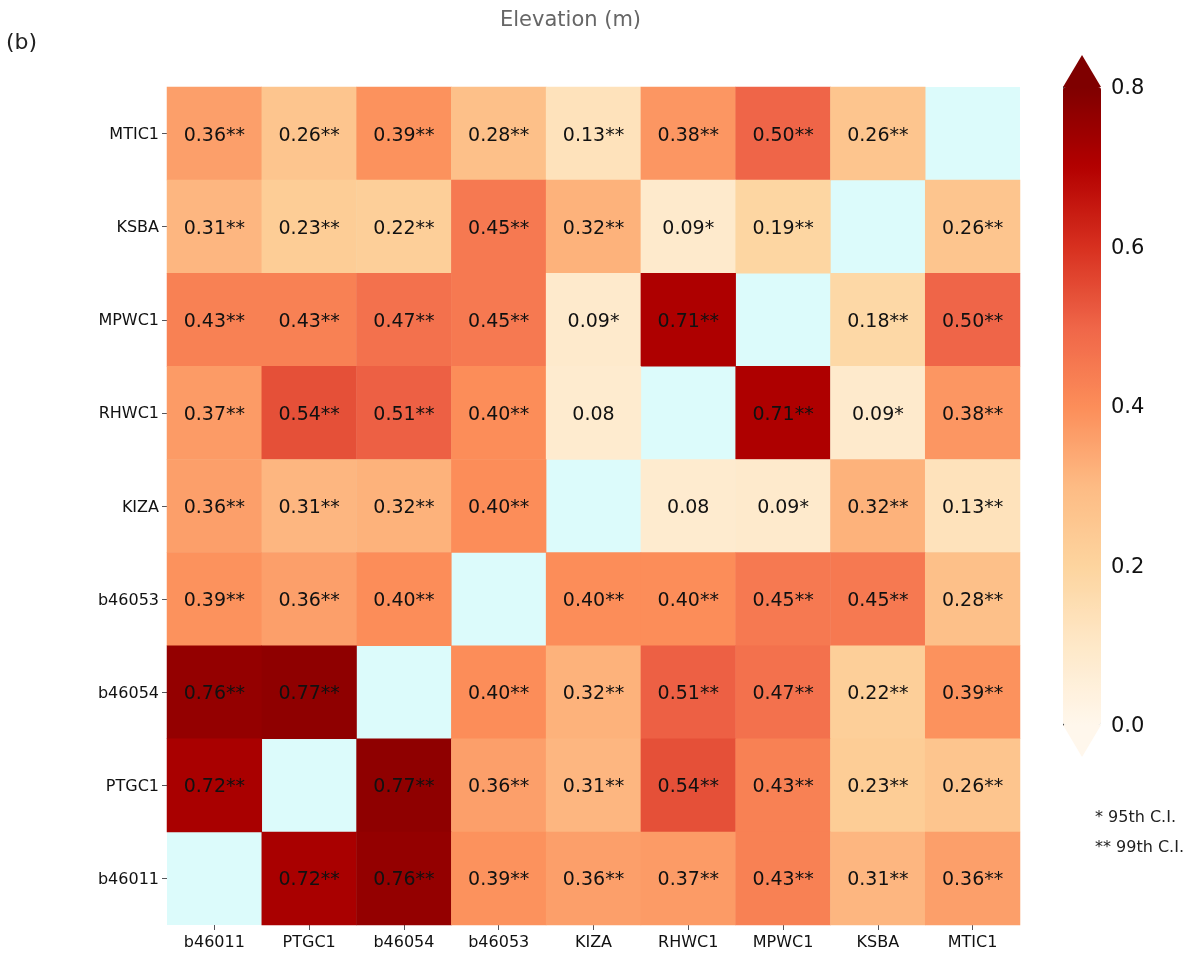 Image resolution: width=1184 pixels, height=955 pixels. What do you see at coordinates (128, 413) in the screenshot?
I see `y-tick-label: RHWC1` at bounding box center [128, 413].